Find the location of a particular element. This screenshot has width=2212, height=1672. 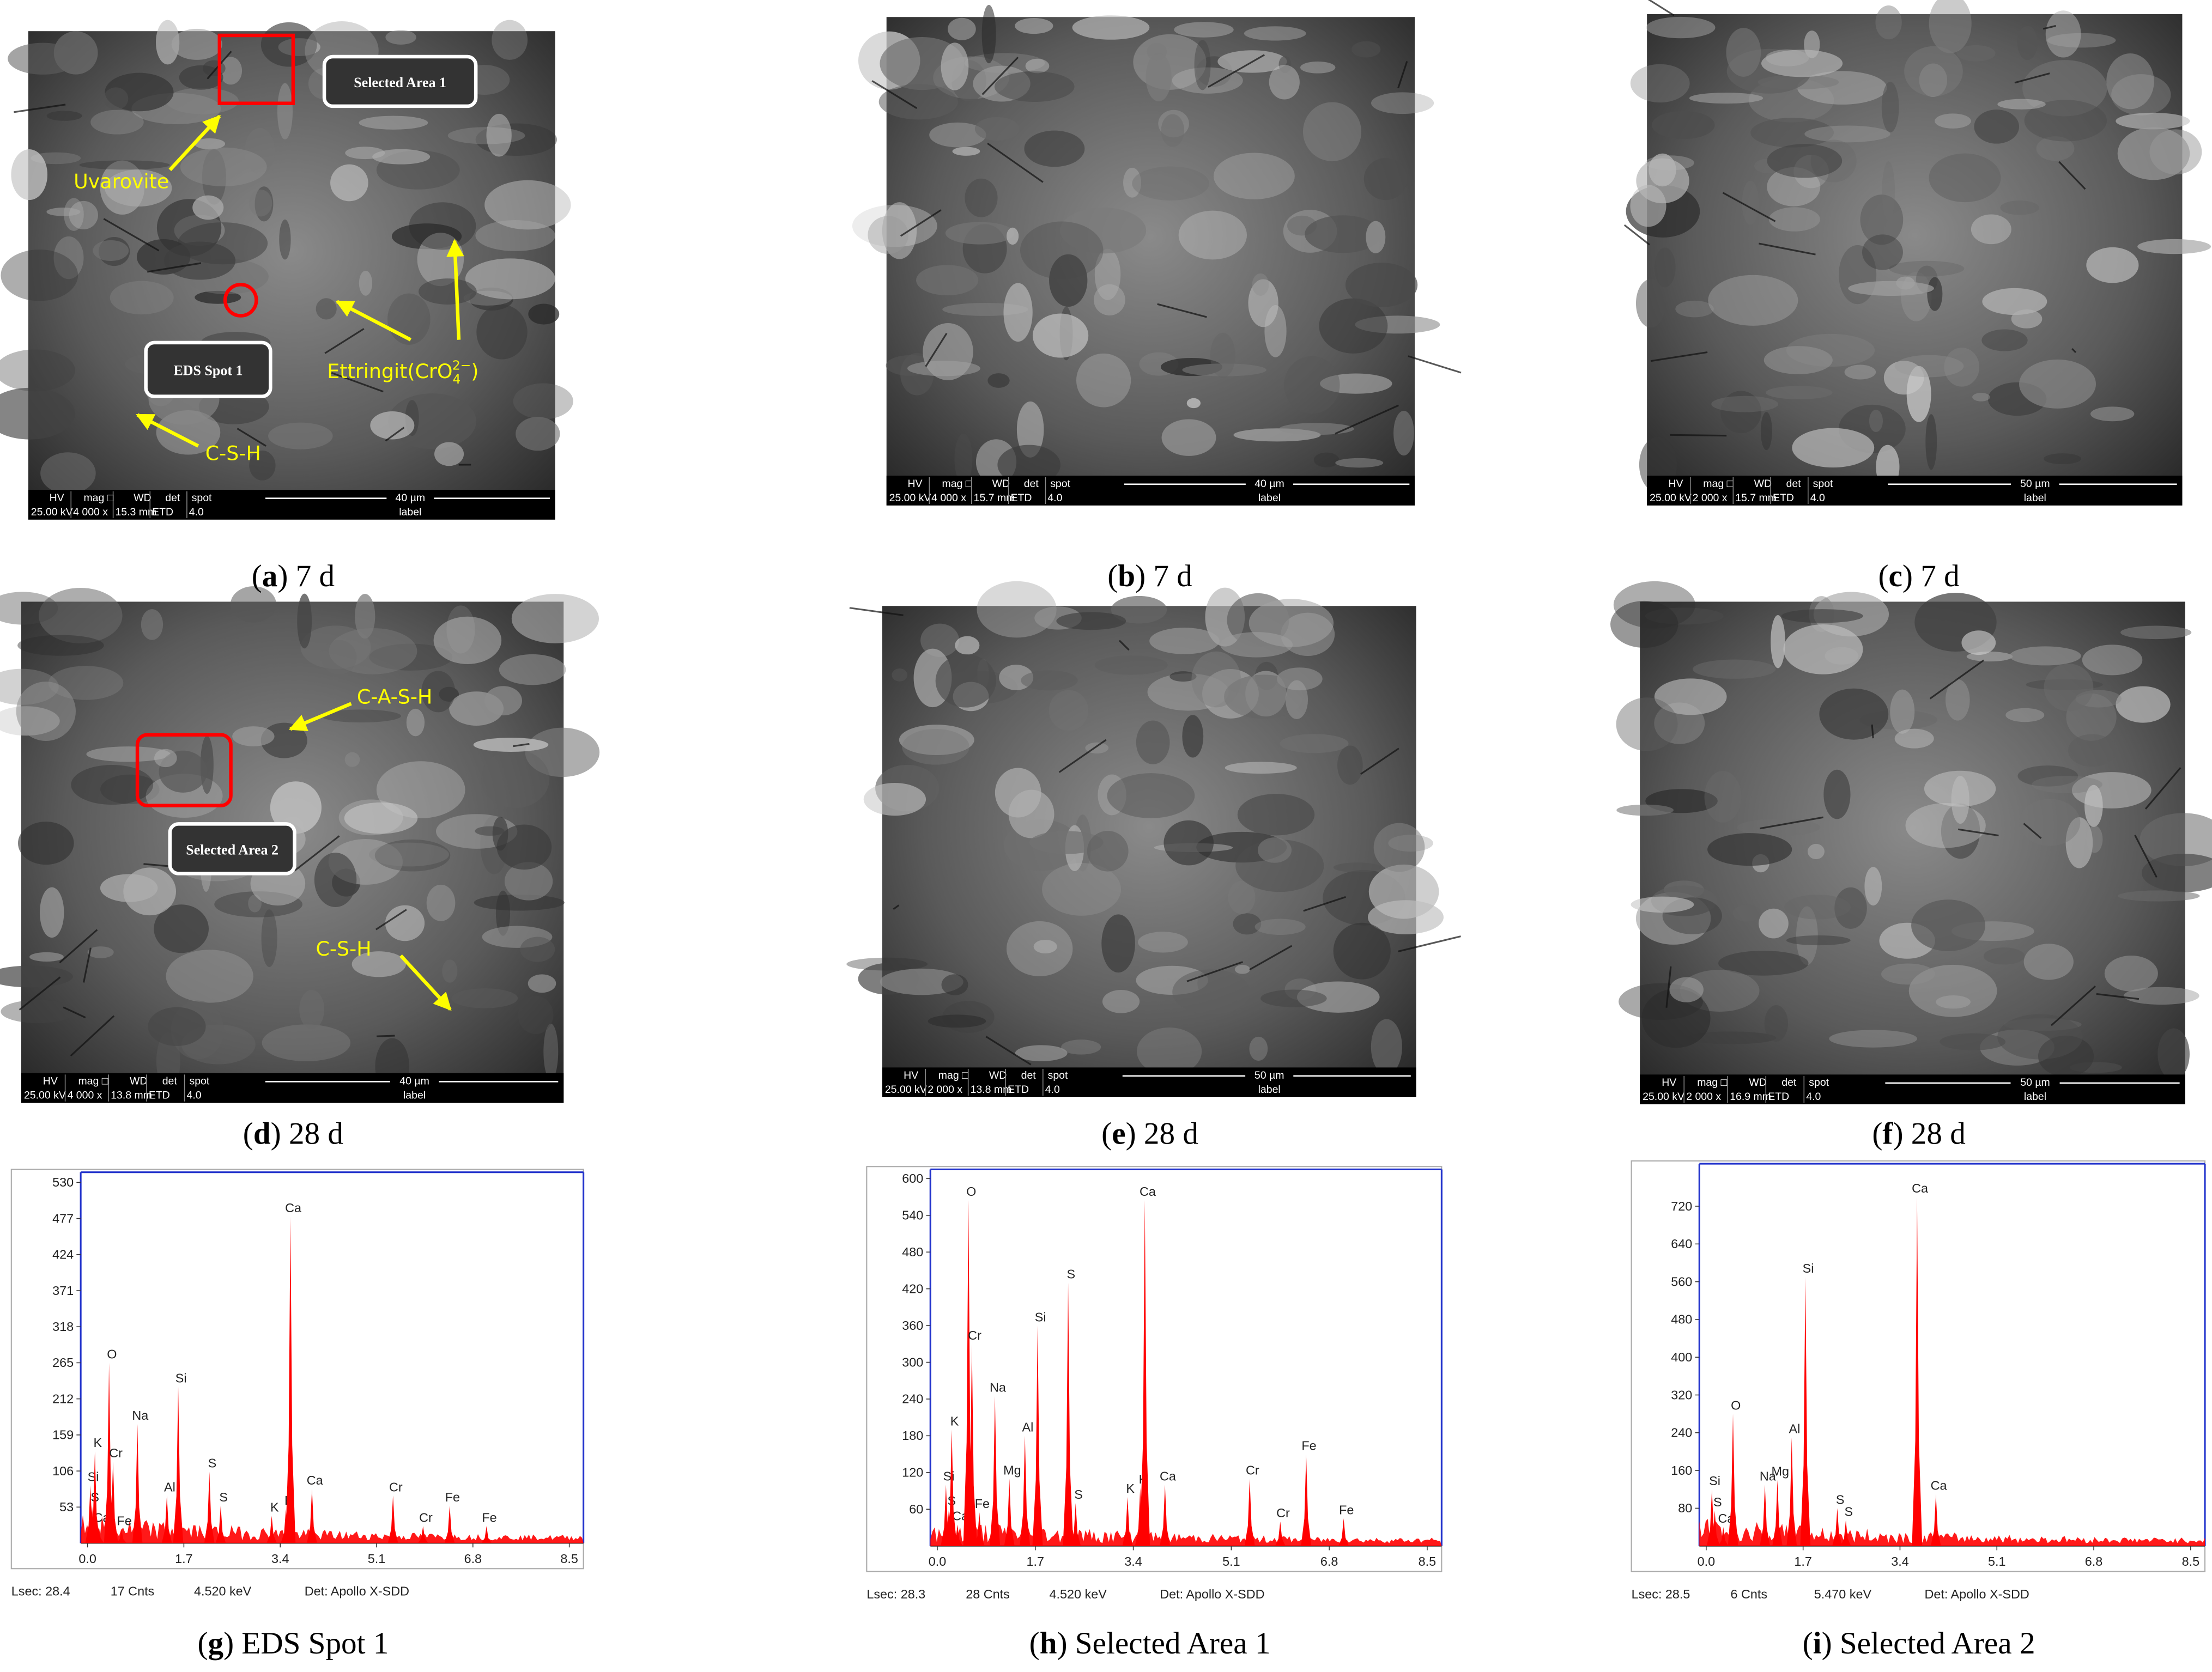

y-tick-label: 300 is located at coordinates (912, 1362).